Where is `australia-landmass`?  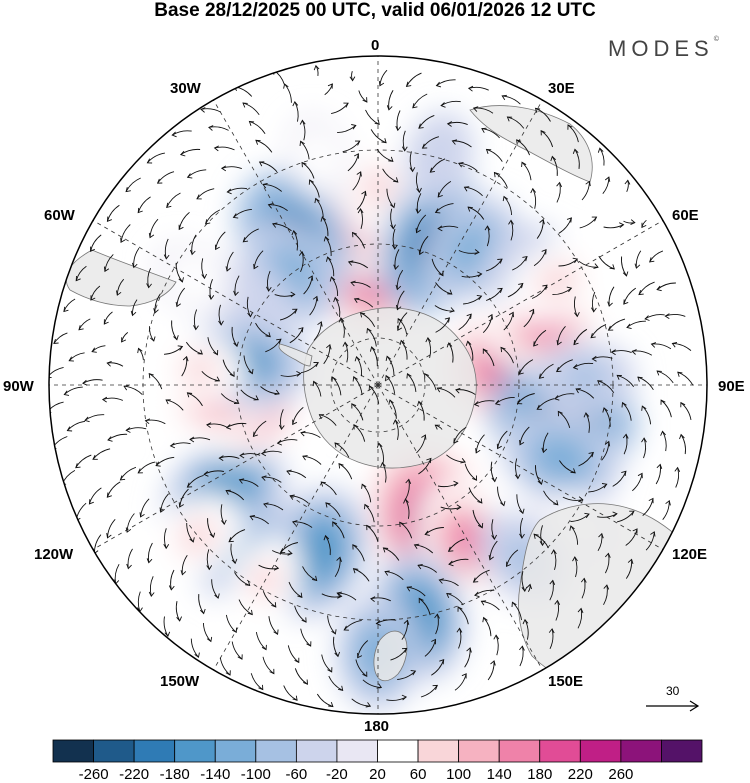
australia-landmass is located at coordinates (606, 594).